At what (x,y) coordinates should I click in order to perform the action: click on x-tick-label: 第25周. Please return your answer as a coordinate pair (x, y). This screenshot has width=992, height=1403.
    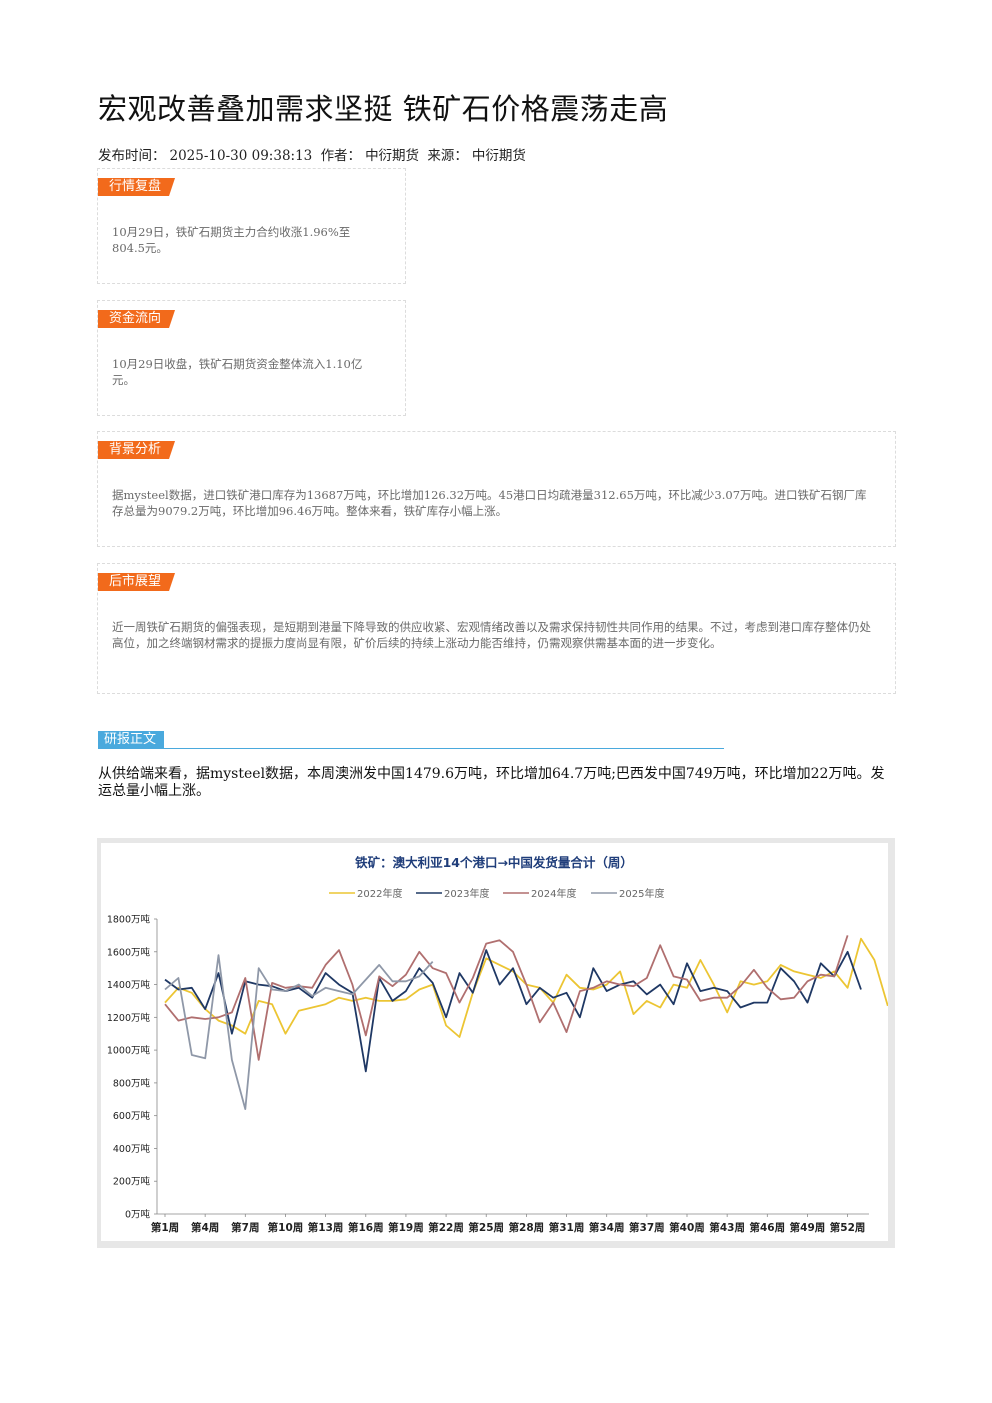
    Looking at the image, I should click on (486, 1227).